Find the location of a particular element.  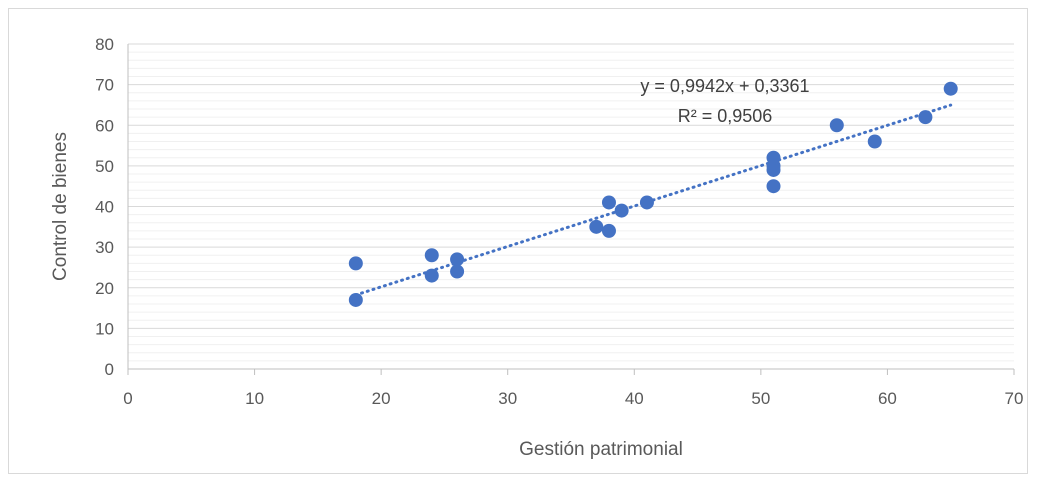

y-tick-labels: 0 10 20 30 40 50 60 70 80 is located at coordinates (104, 207).